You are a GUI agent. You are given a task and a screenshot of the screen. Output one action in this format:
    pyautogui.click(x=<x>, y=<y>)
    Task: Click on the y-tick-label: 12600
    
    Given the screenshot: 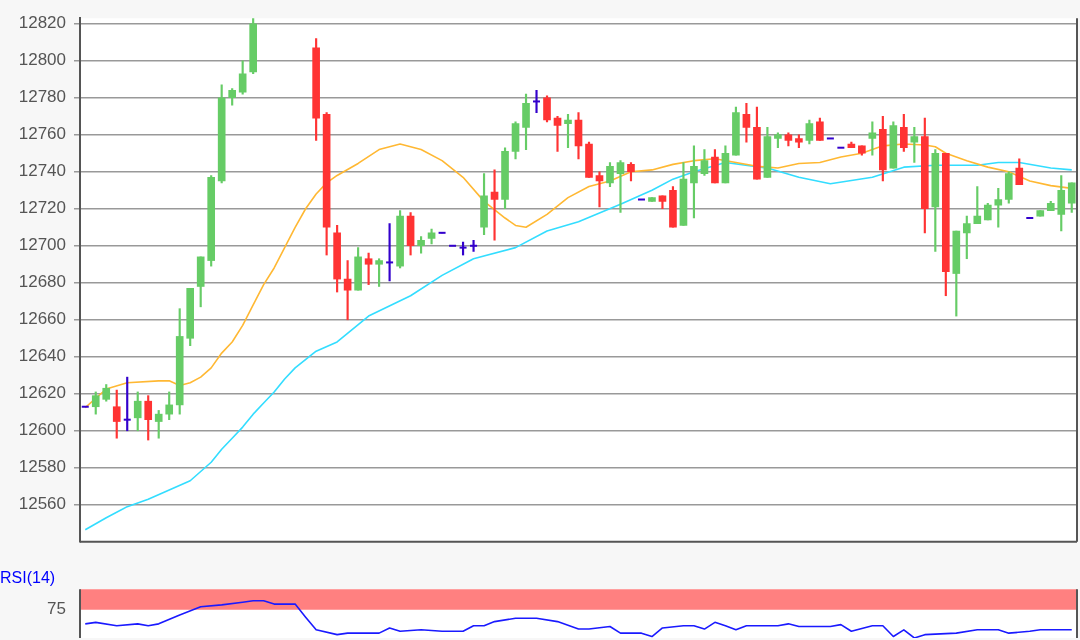 What is the action you would take?
    pyautogui.click(x=42, y=430)
    